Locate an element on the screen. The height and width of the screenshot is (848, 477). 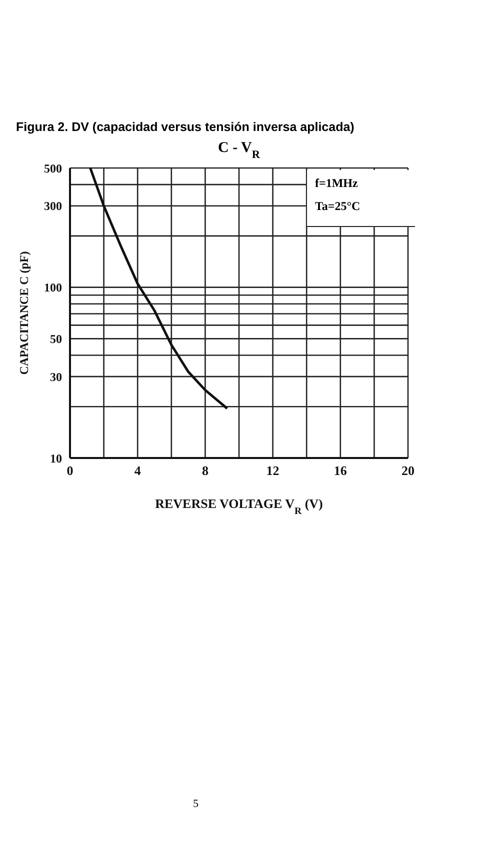
chart-subtitle: C - V$_{R}$ is located at coordinates (239, 150).